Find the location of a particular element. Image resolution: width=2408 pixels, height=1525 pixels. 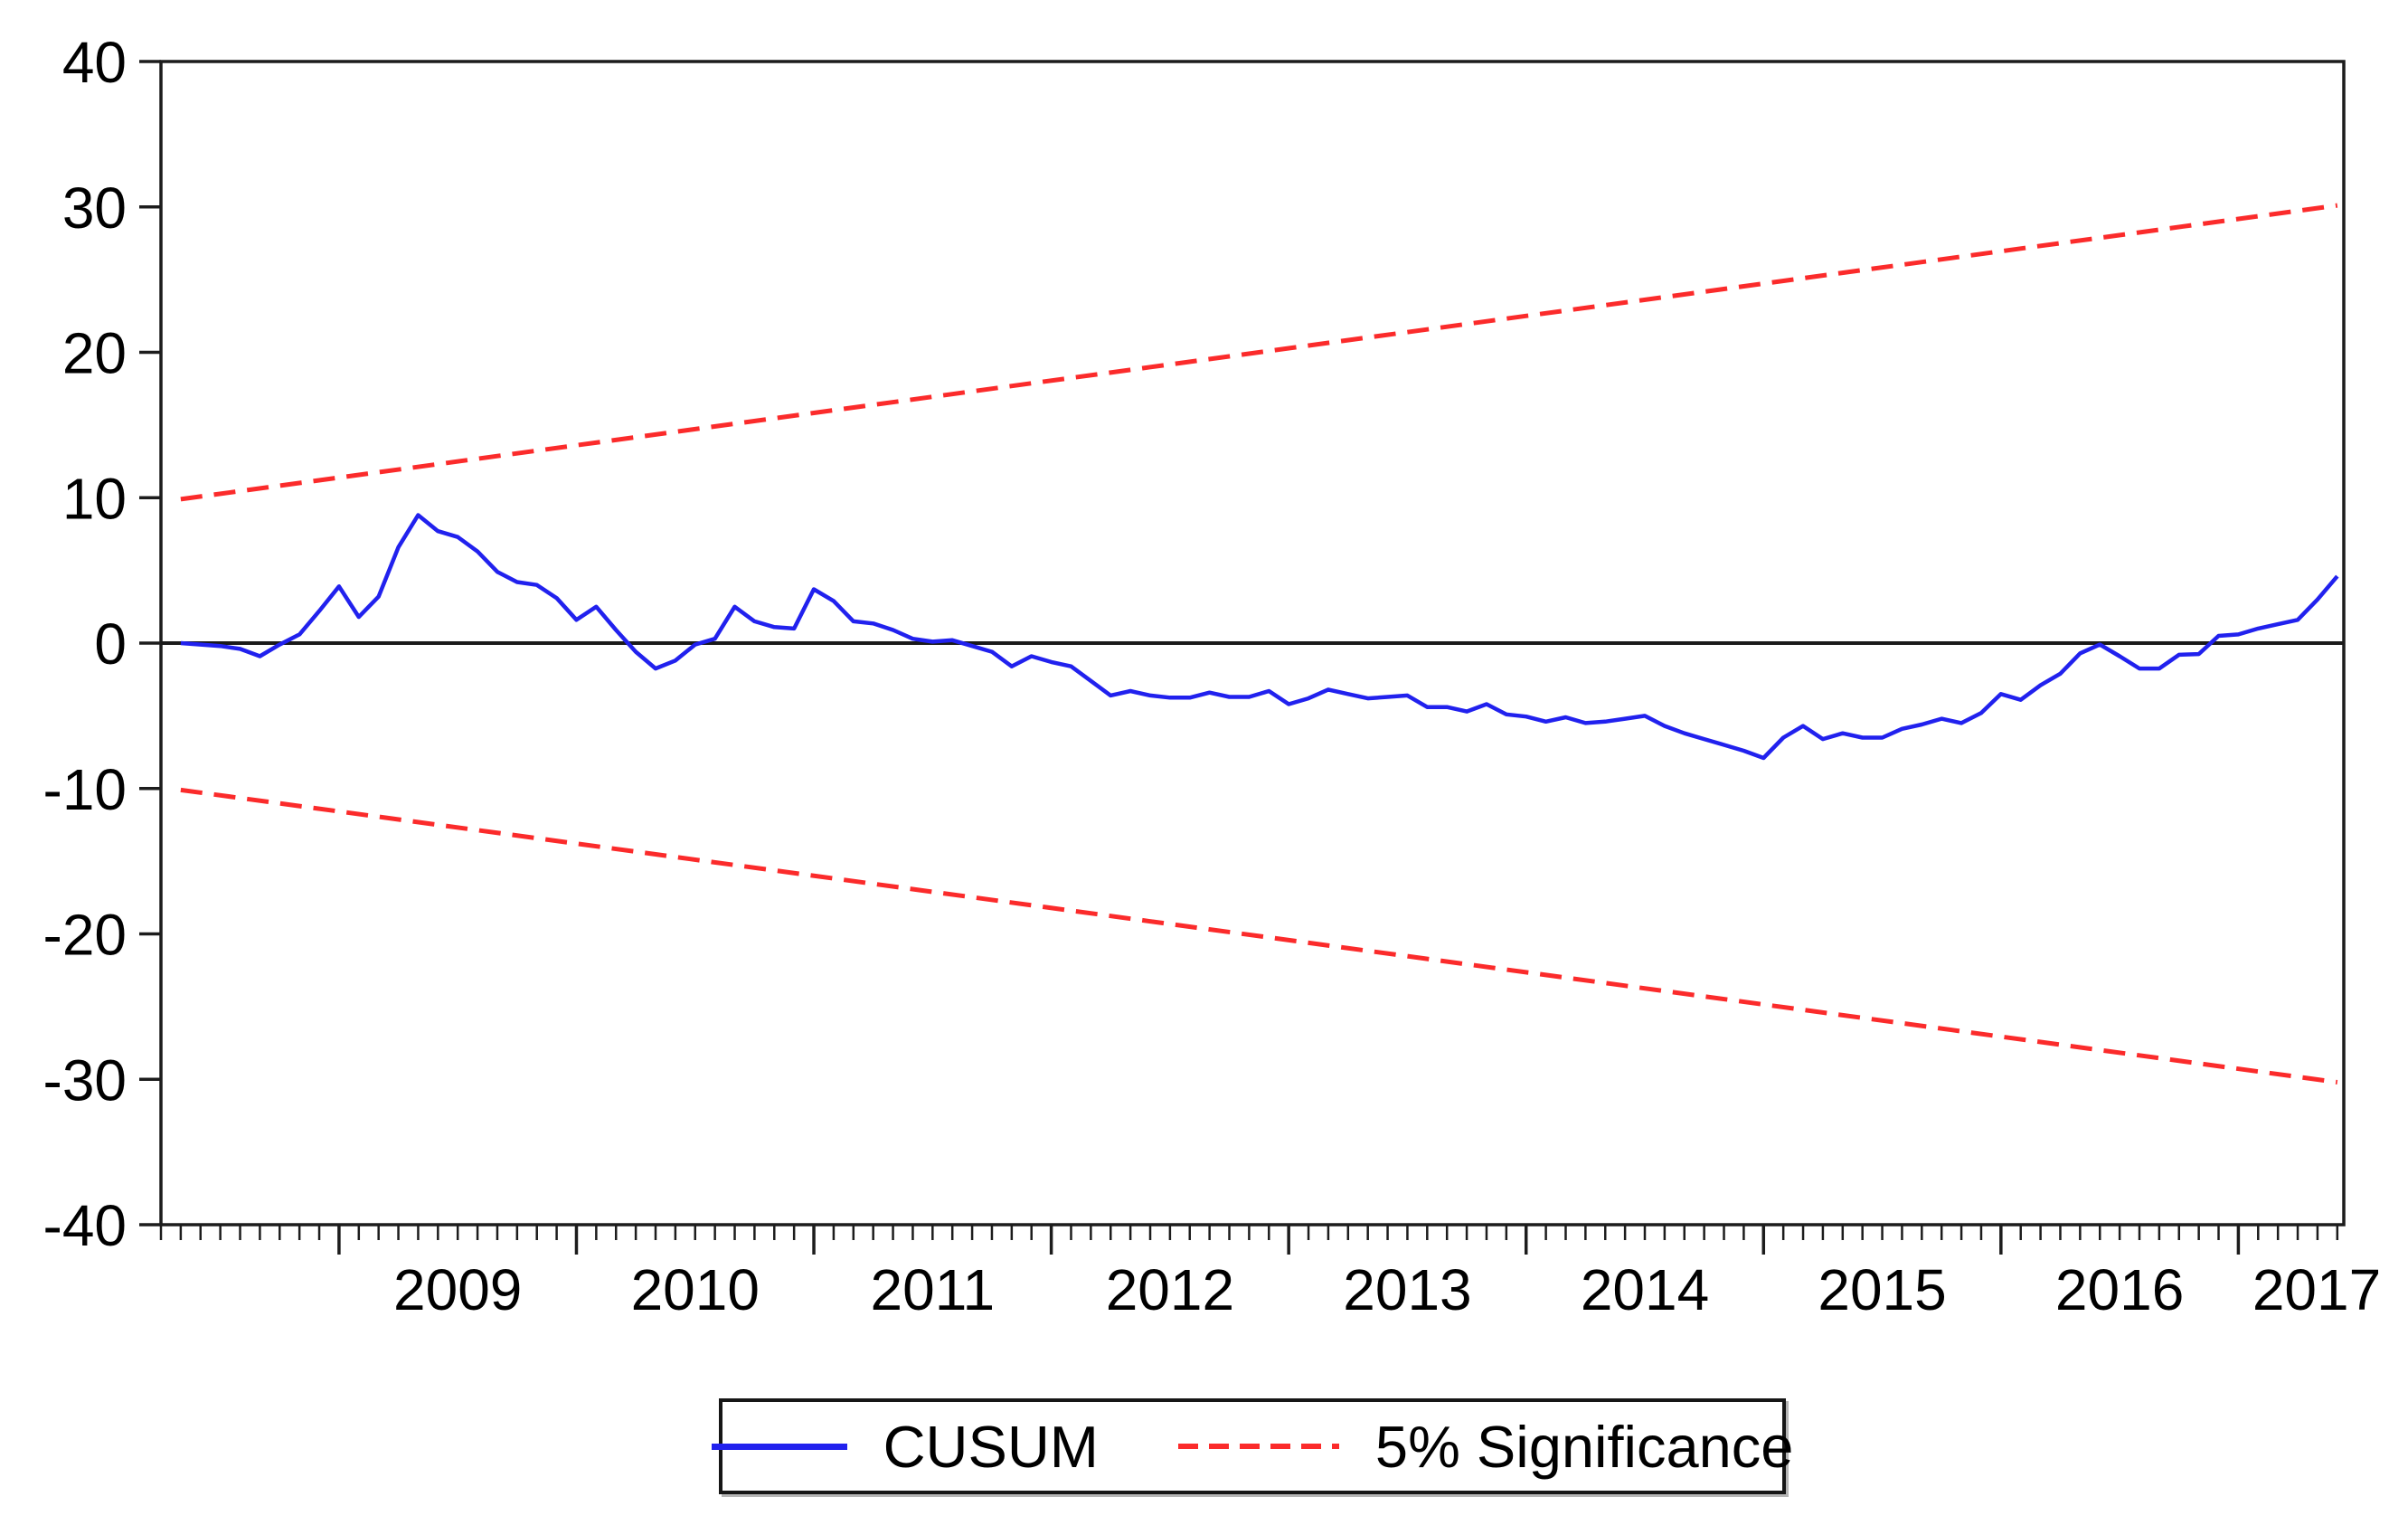

y-axis-ticks is located at coordinates (150, 644).